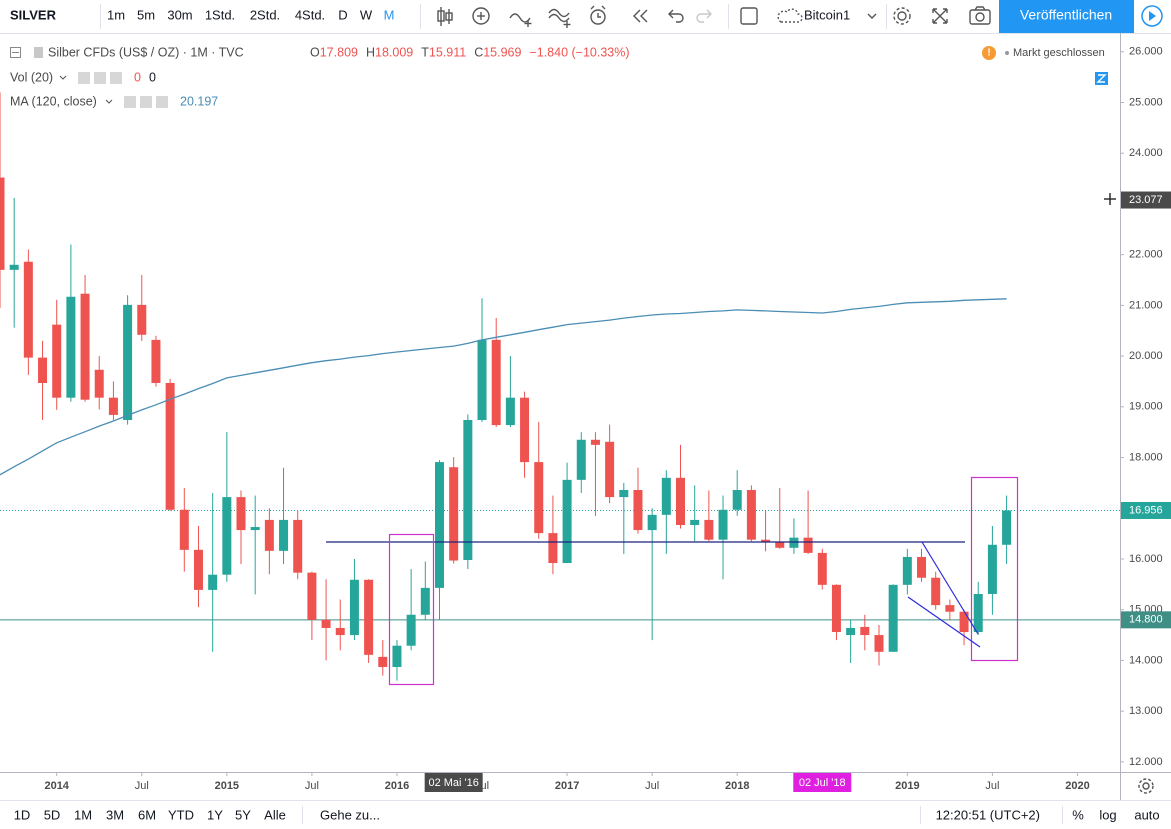 This screenshot has width=1171, height=829. I want to click on indicator-icon, so click(481, 16).